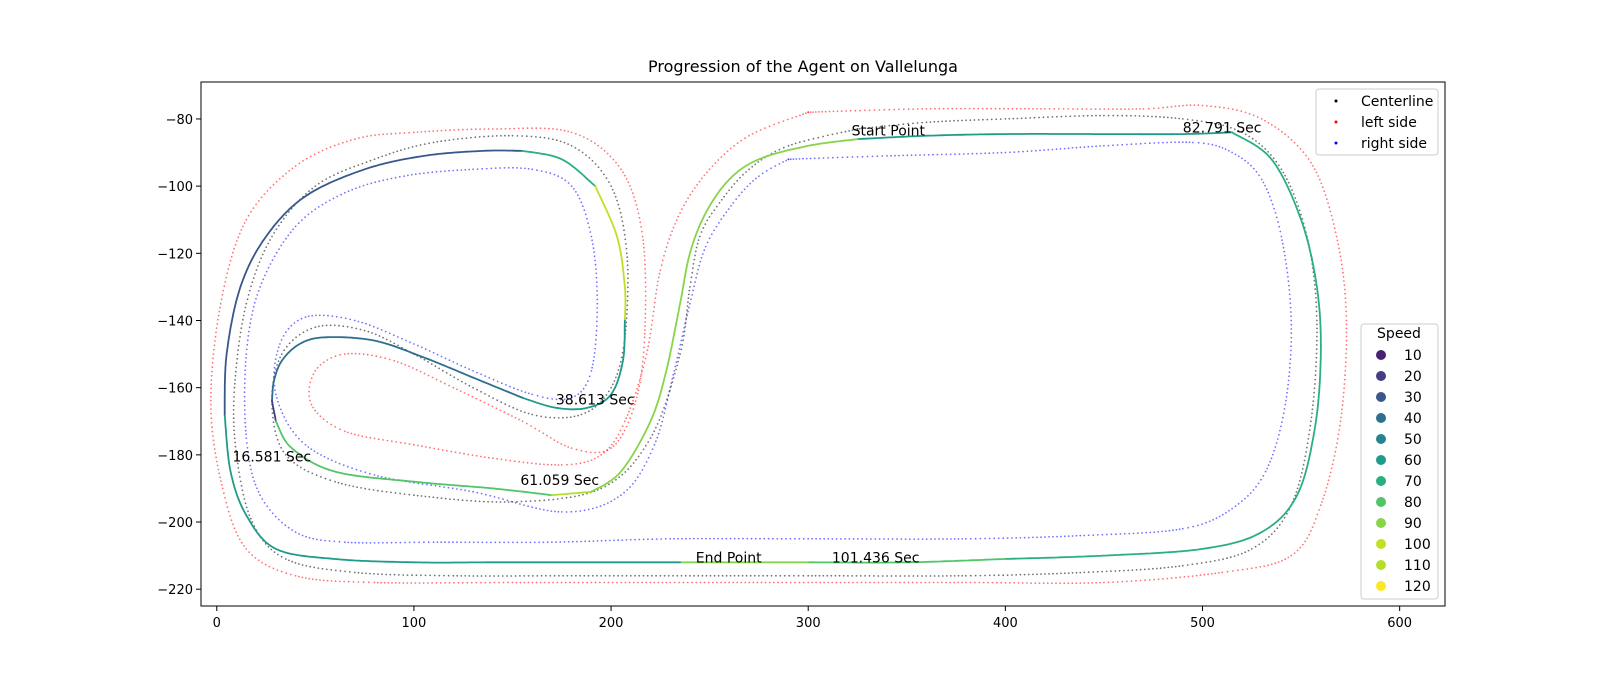 This screenshot has height=679, width=1600. Describe the element at coordinates (272, 458) in the screenshot. I see `annotation-label: 16.581 Sec` at that location.